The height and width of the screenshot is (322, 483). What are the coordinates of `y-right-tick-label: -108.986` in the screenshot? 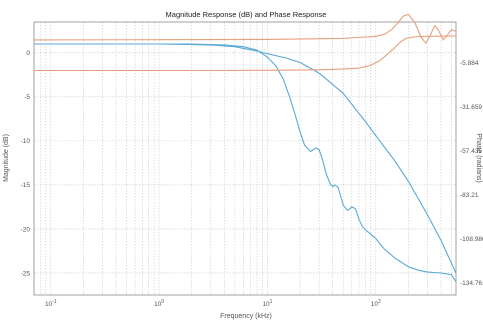 It's located at (471, 239).